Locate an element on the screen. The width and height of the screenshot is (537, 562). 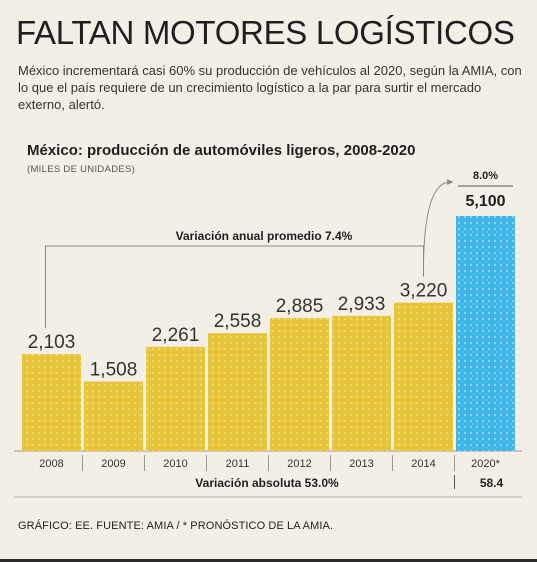
x-tick-label: 2010 is located at coordinates (175, 464).